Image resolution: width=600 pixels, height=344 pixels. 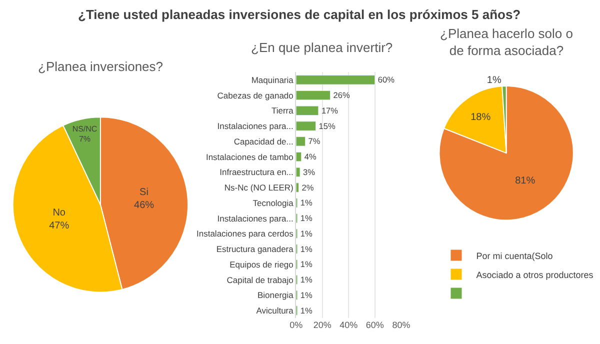 I want to click on chart-title: ¿En que planea invertir?, so click(x=322, y=47).